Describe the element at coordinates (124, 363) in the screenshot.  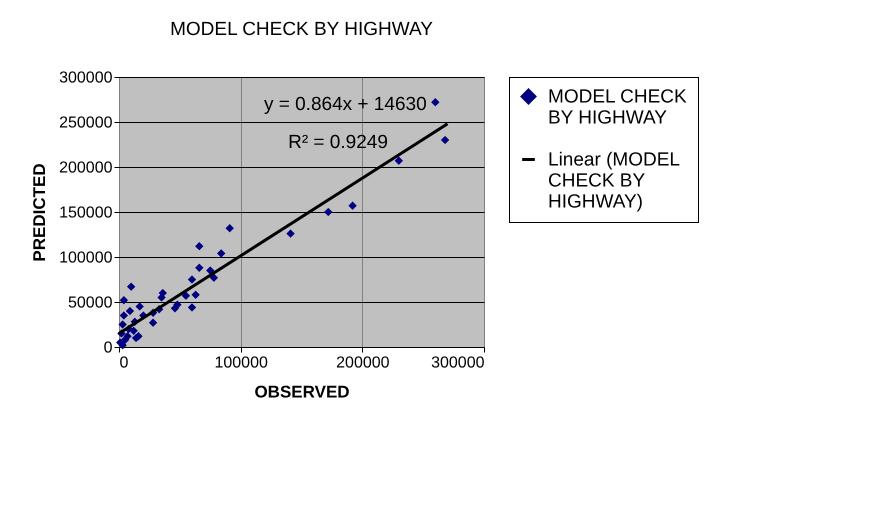
I see `x-tick-label: 0` at that location.